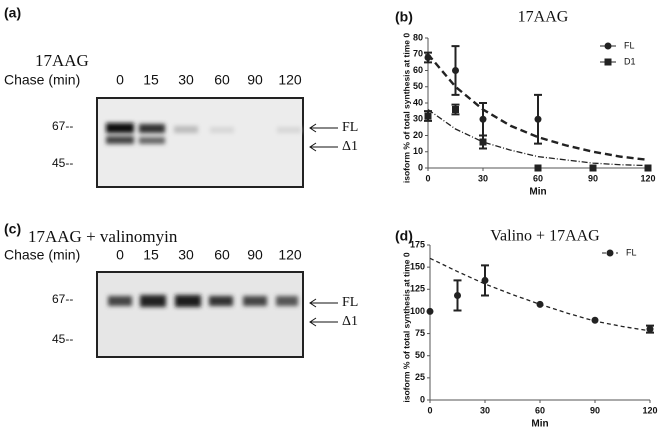 Image resolution: width=662 pixels, height=430 pixels. Describe the element at coordinates (418, 151) in the screenshot. I see `y-tick-label: 10` at that location.